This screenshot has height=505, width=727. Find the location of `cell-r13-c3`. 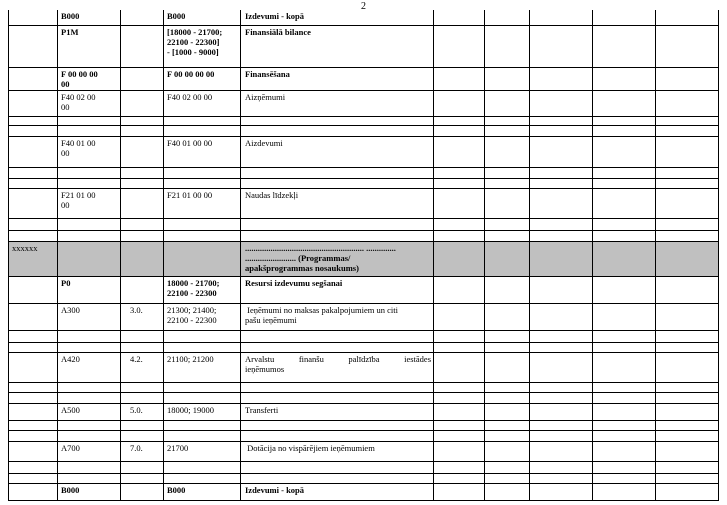

cell-r13-c3 is located at coordinates (202, 258).